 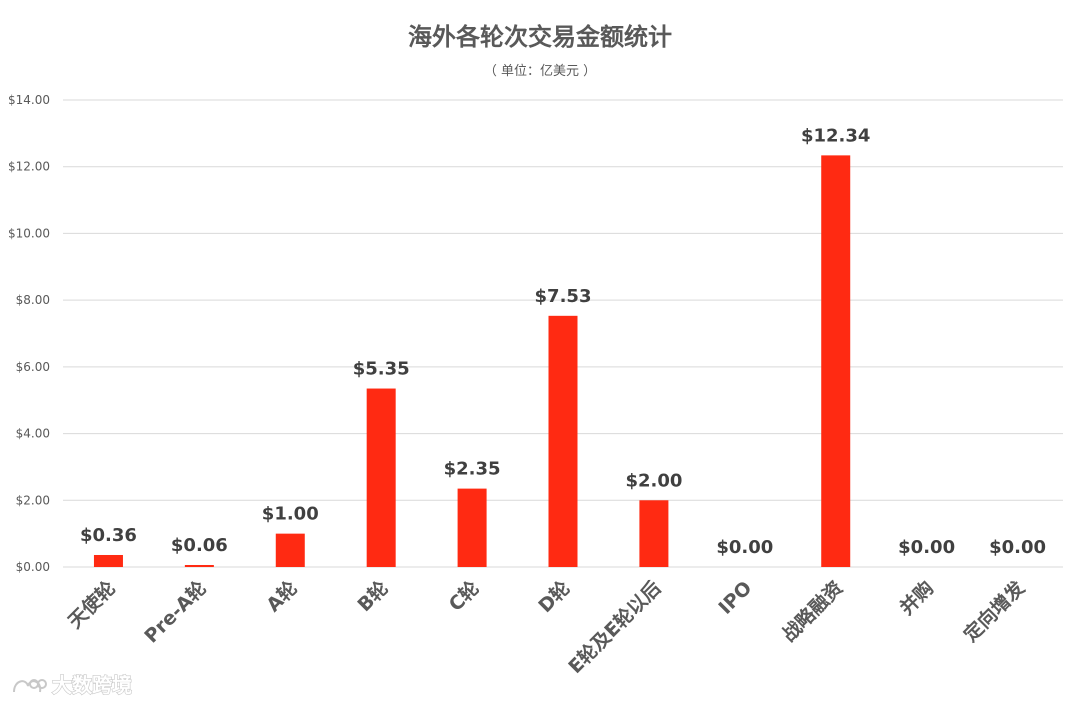 What do you see at coordinates (540, 71) in the screenshot?
I see `chart-subtitle: （ 单位：亿美元 ）` at bounding box center [540, 71].